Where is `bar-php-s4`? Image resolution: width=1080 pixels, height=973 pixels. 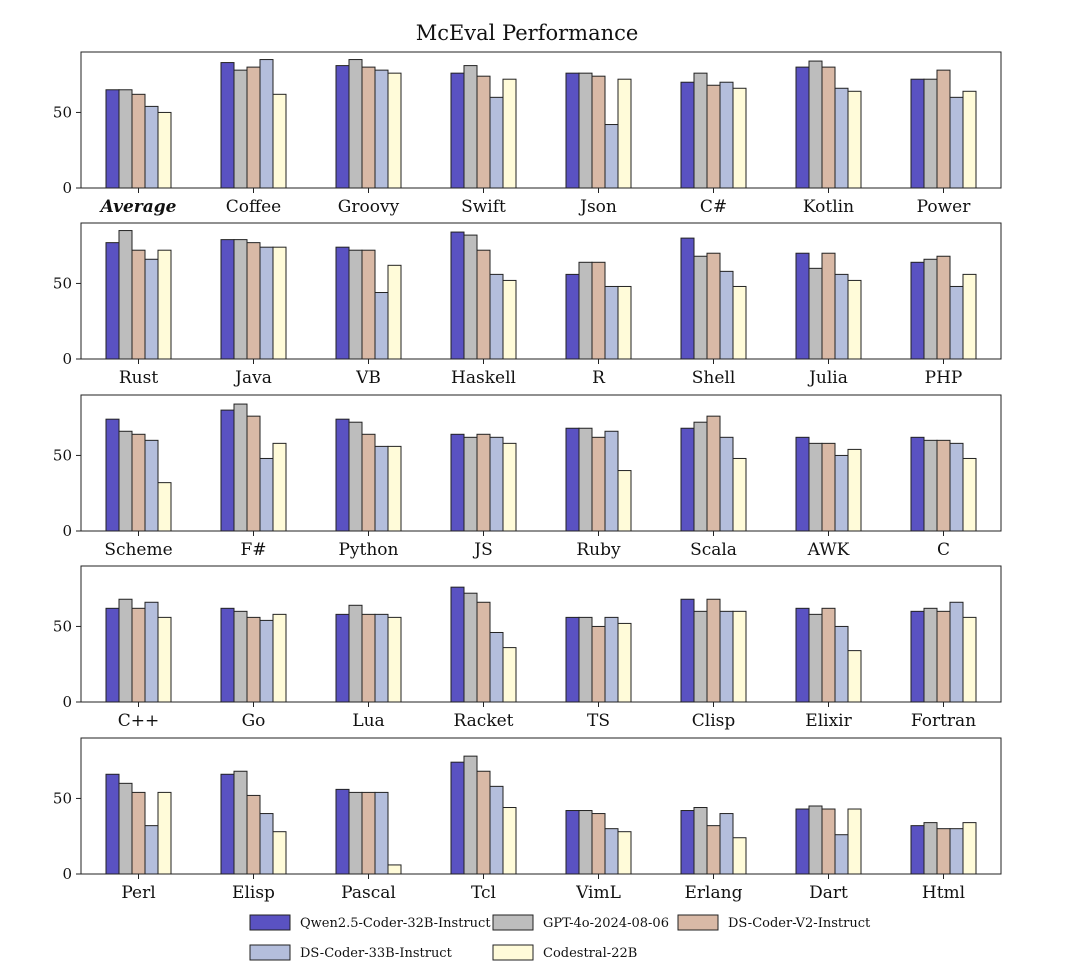 bar-php-s4 is located at coordinates (956, 322).